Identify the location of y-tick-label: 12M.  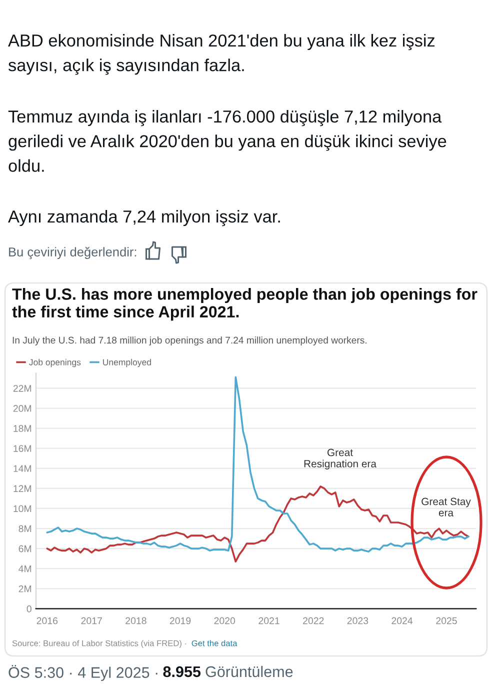
(23, 488).